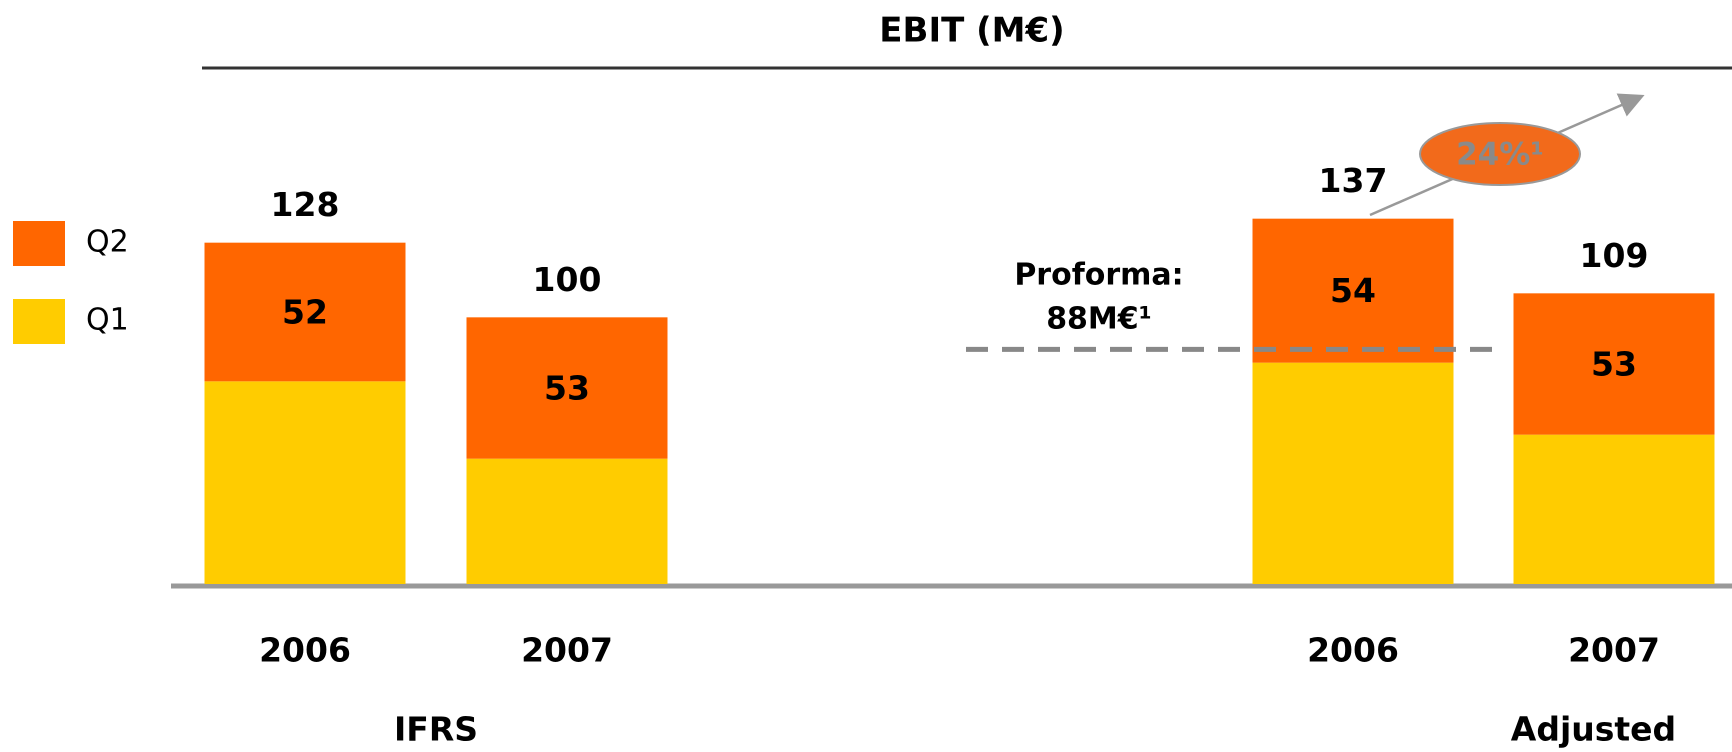 The image size is (1732, 752). Describe the element at coordinates (305, 204) in the screenshot. I see `total-label: 128` at that location.